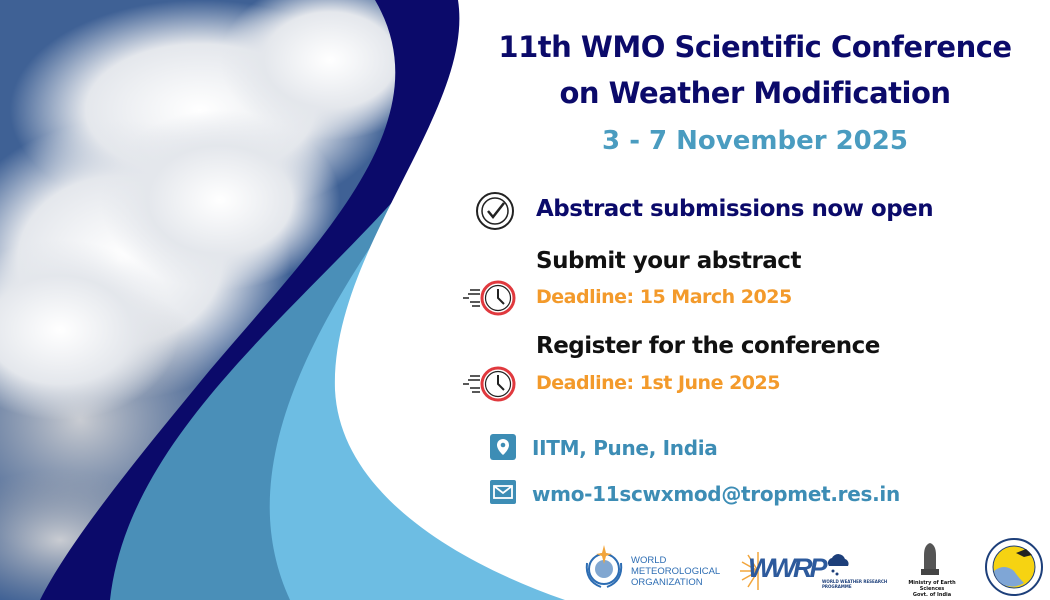  I want to click on india-emblem-icon, so click(930, 559).